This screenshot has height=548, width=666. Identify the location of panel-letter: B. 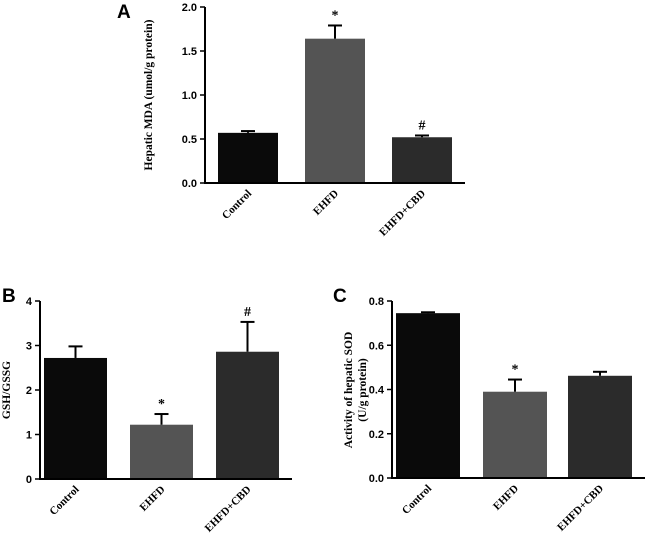
(9, 296).